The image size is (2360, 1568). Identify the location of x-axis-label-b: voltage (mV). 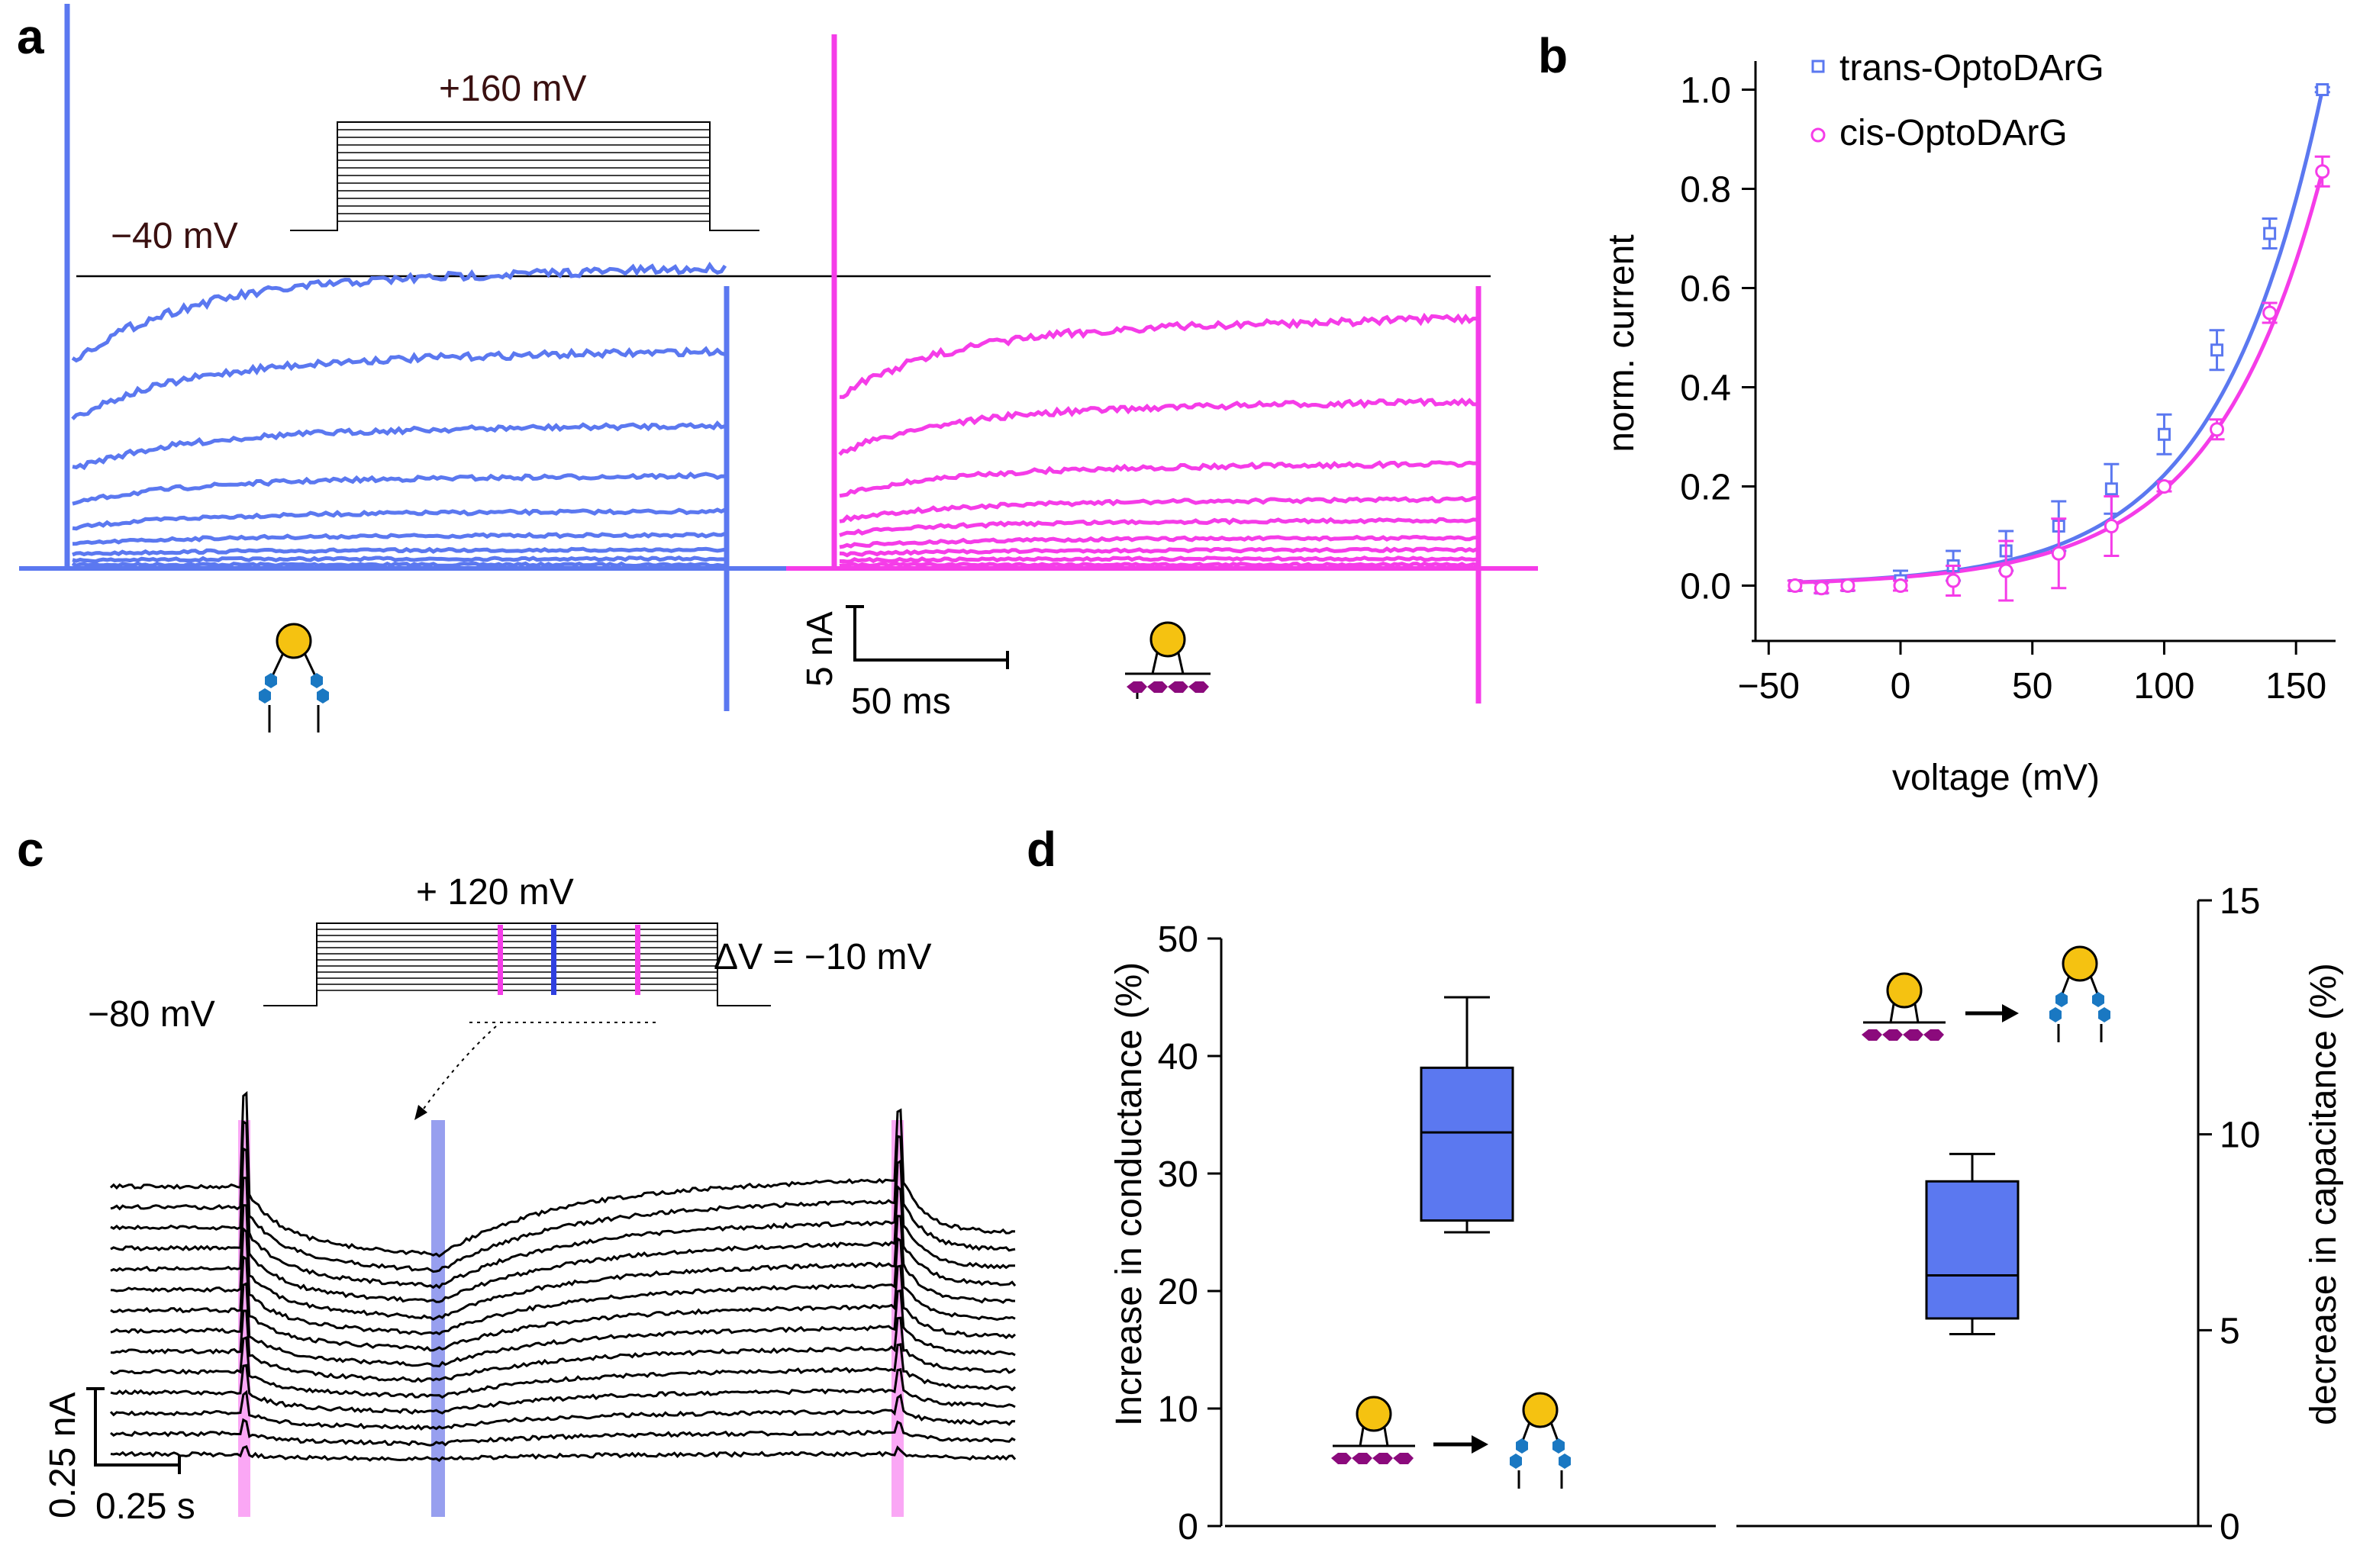
(1996, 778).